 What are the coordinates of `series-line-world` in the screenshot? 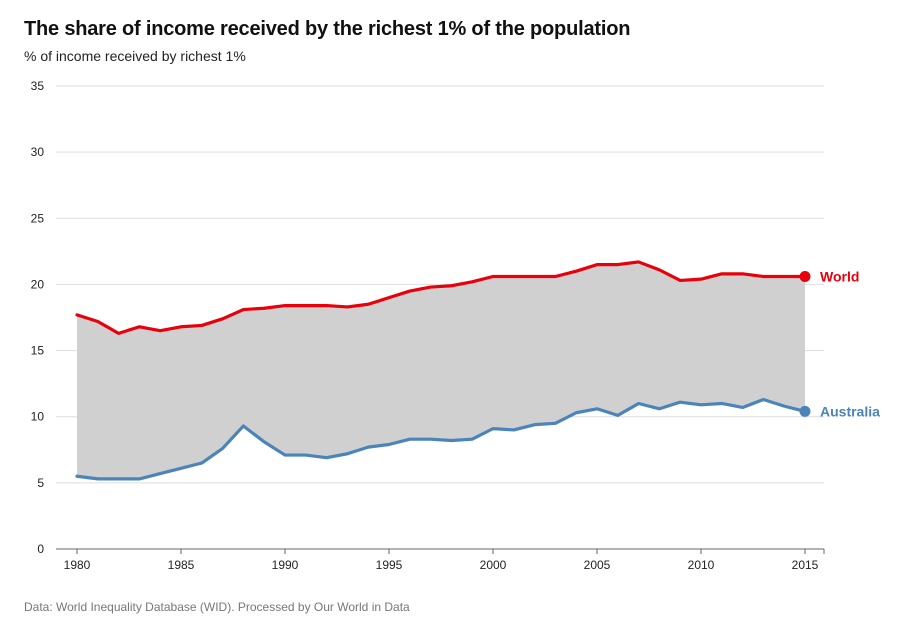 It's located at (441, 297).